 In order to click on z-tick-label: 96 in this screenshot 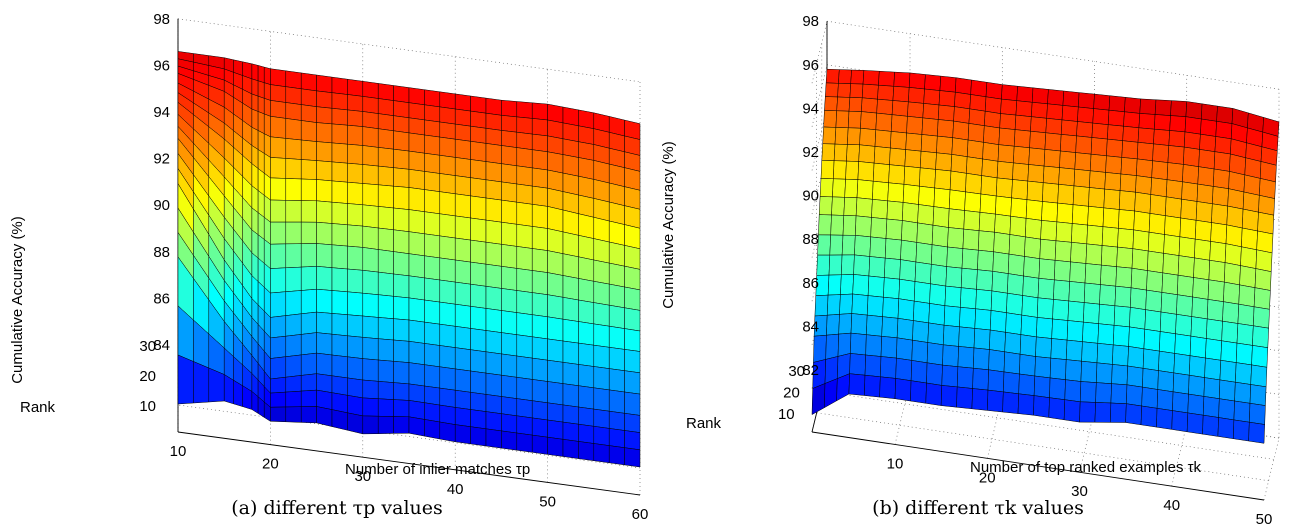, I will do `click(161, 65)`.